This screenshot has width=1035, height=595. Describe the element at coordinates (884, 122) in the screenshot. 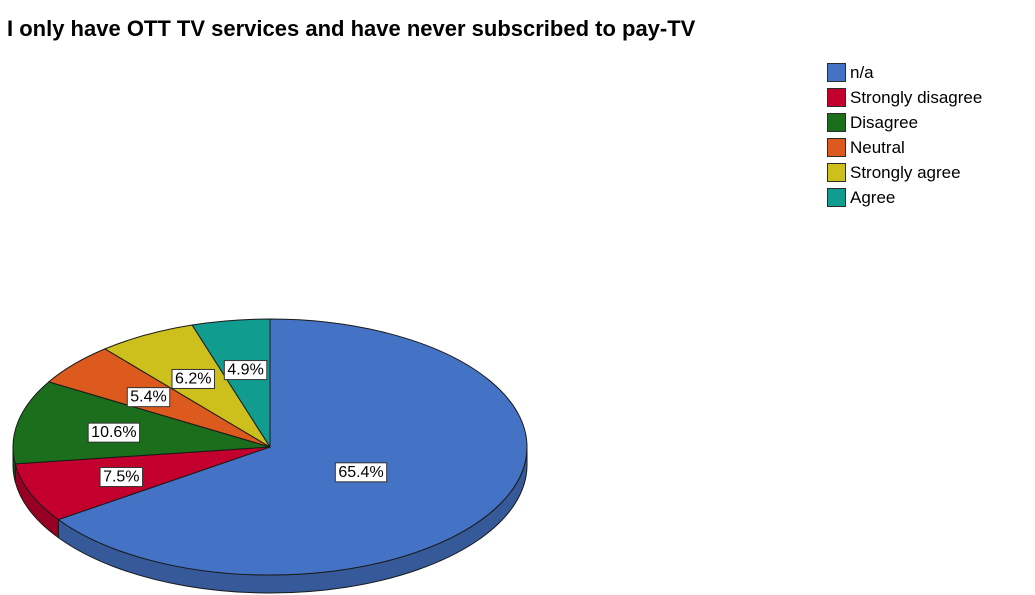

I see `legend-label: Disagree` at that location.